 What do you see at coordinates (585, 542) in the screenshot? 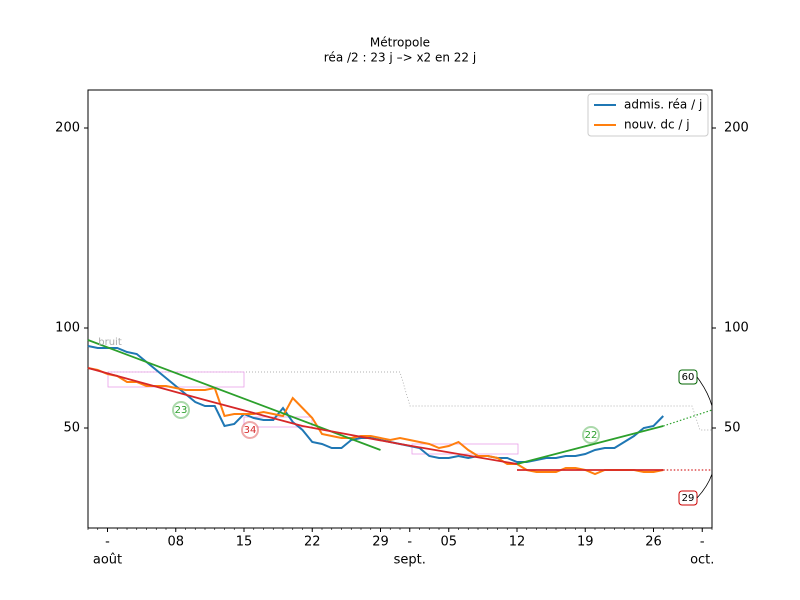
I see `x-tick-label: 19` at bounding box center [585, 542].